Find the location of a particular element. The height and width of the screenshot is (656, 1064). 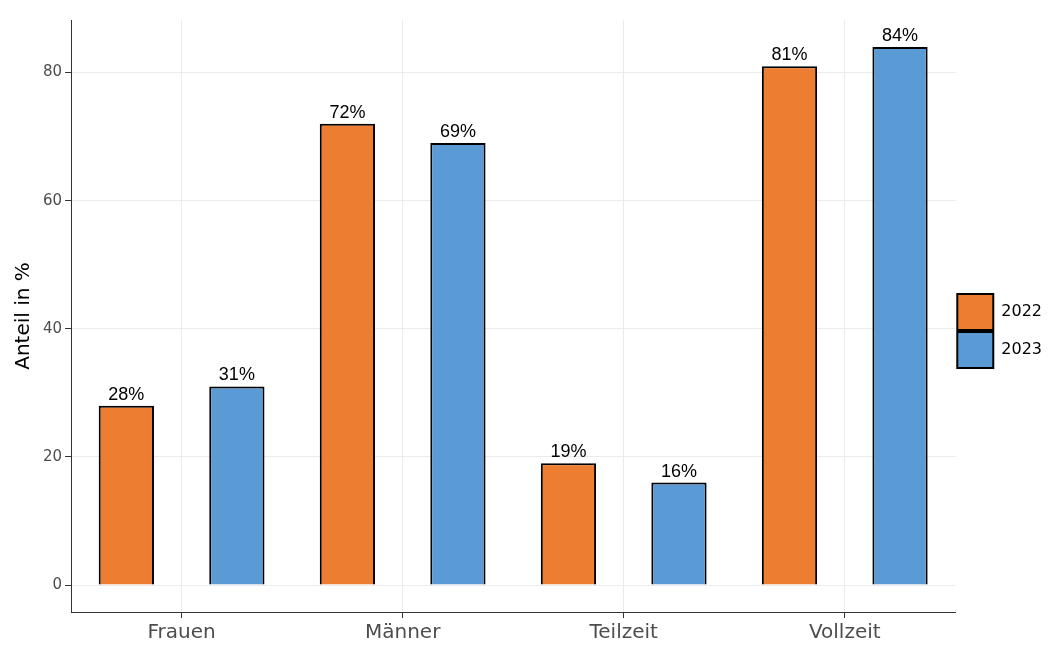

data-label: 81% is located at coordinates (789, 54).